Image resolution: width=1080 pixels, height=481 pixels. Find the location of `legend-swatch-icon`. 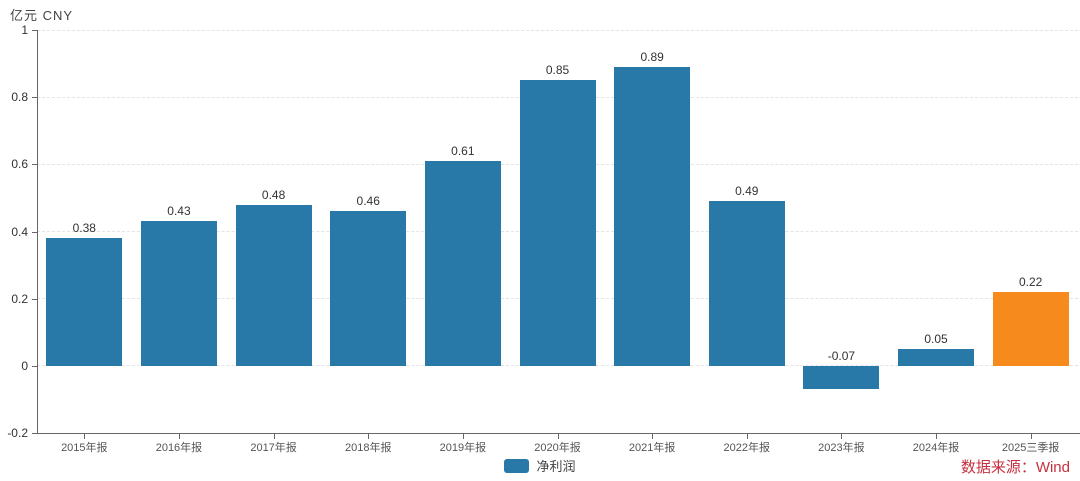

legend-swatch-icon is located at coordinates (517, 465).